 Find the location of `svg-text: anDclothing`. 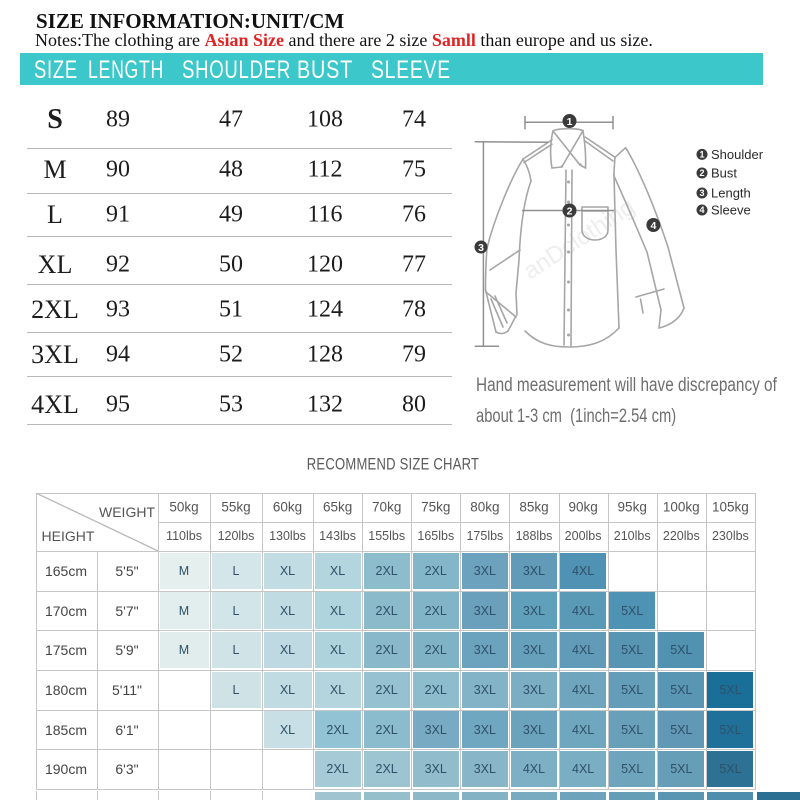

svg-text: anDclothing is located at coordinates (579, 239).